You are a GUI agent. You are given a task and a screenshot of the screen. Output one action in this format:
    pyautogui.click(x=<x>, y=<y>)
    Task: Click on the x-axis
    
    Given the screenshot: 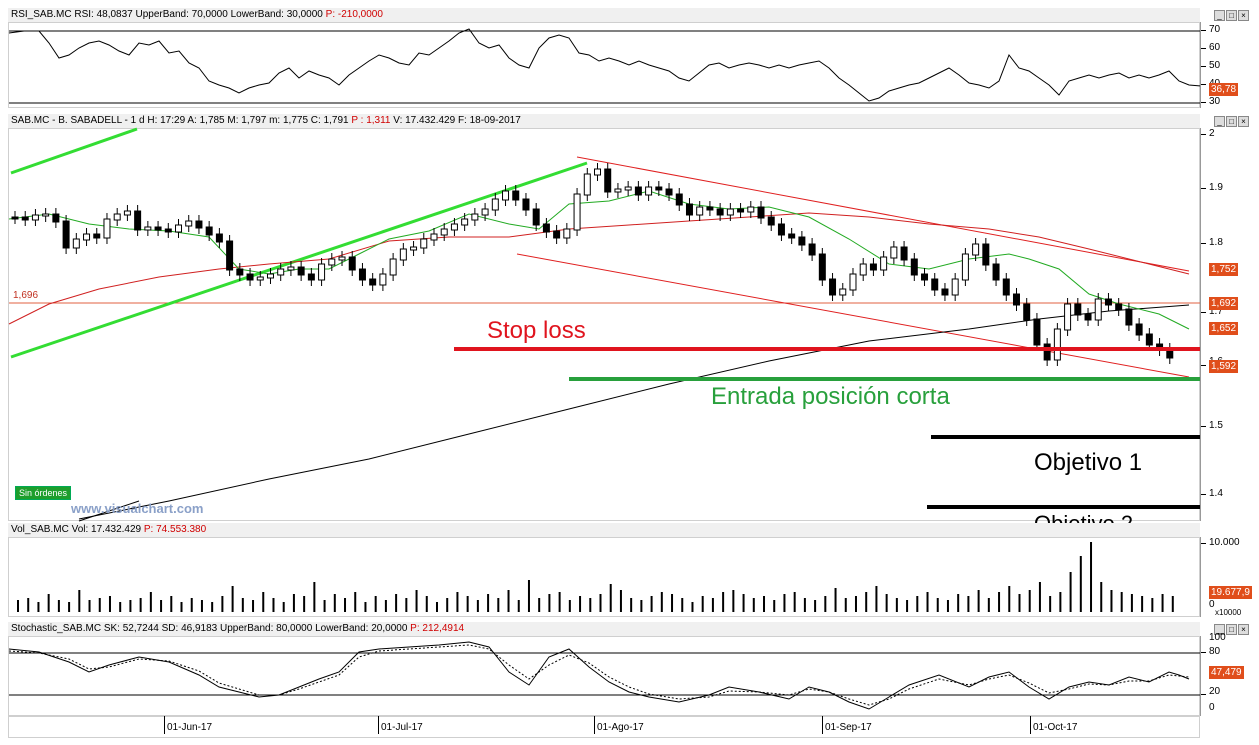 What is the action you would take?
    pyautogui.click(x=604, y=727)
    